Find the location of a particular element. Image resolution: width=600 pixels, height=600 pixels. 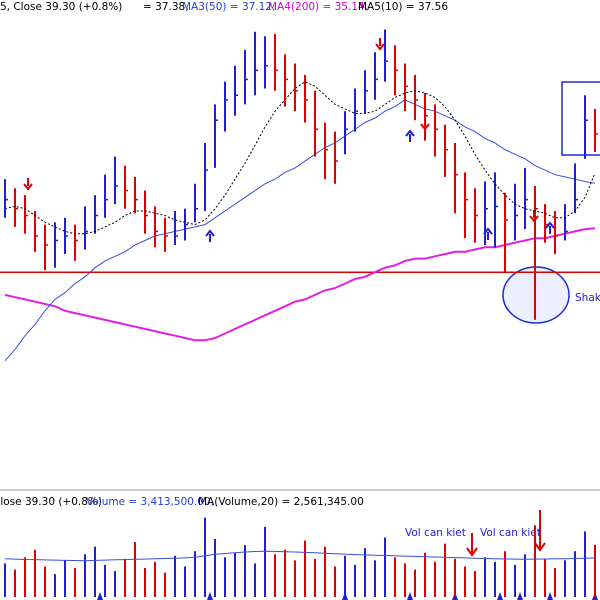

legend-text: MA3(50) = 37.12, is located at coordinates (228, 7).